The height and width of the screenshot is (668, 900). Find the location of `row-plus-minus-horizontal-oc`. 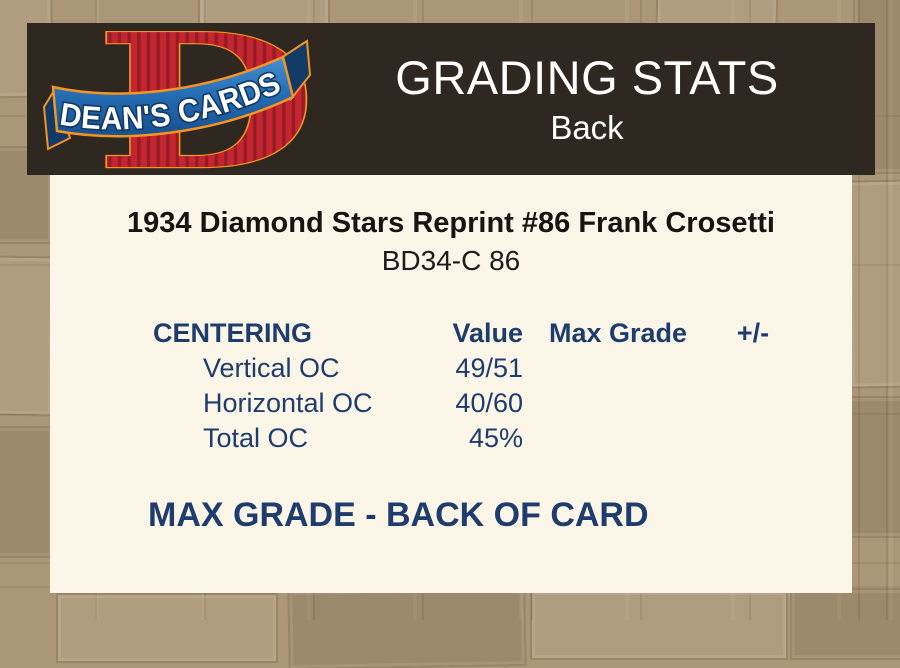

row-plus-minus-horizontal-oc is located at coordinates (753, 403).